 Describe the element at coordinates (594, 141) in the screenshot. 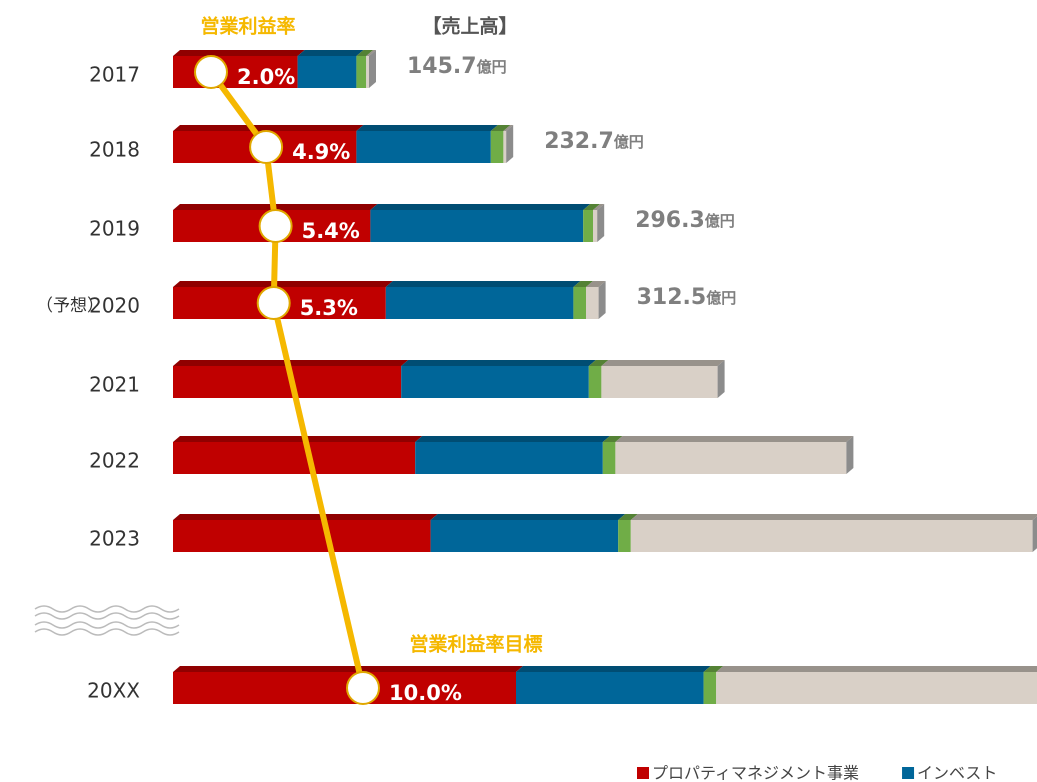

I see `total-label: 232.7億円` at that location.